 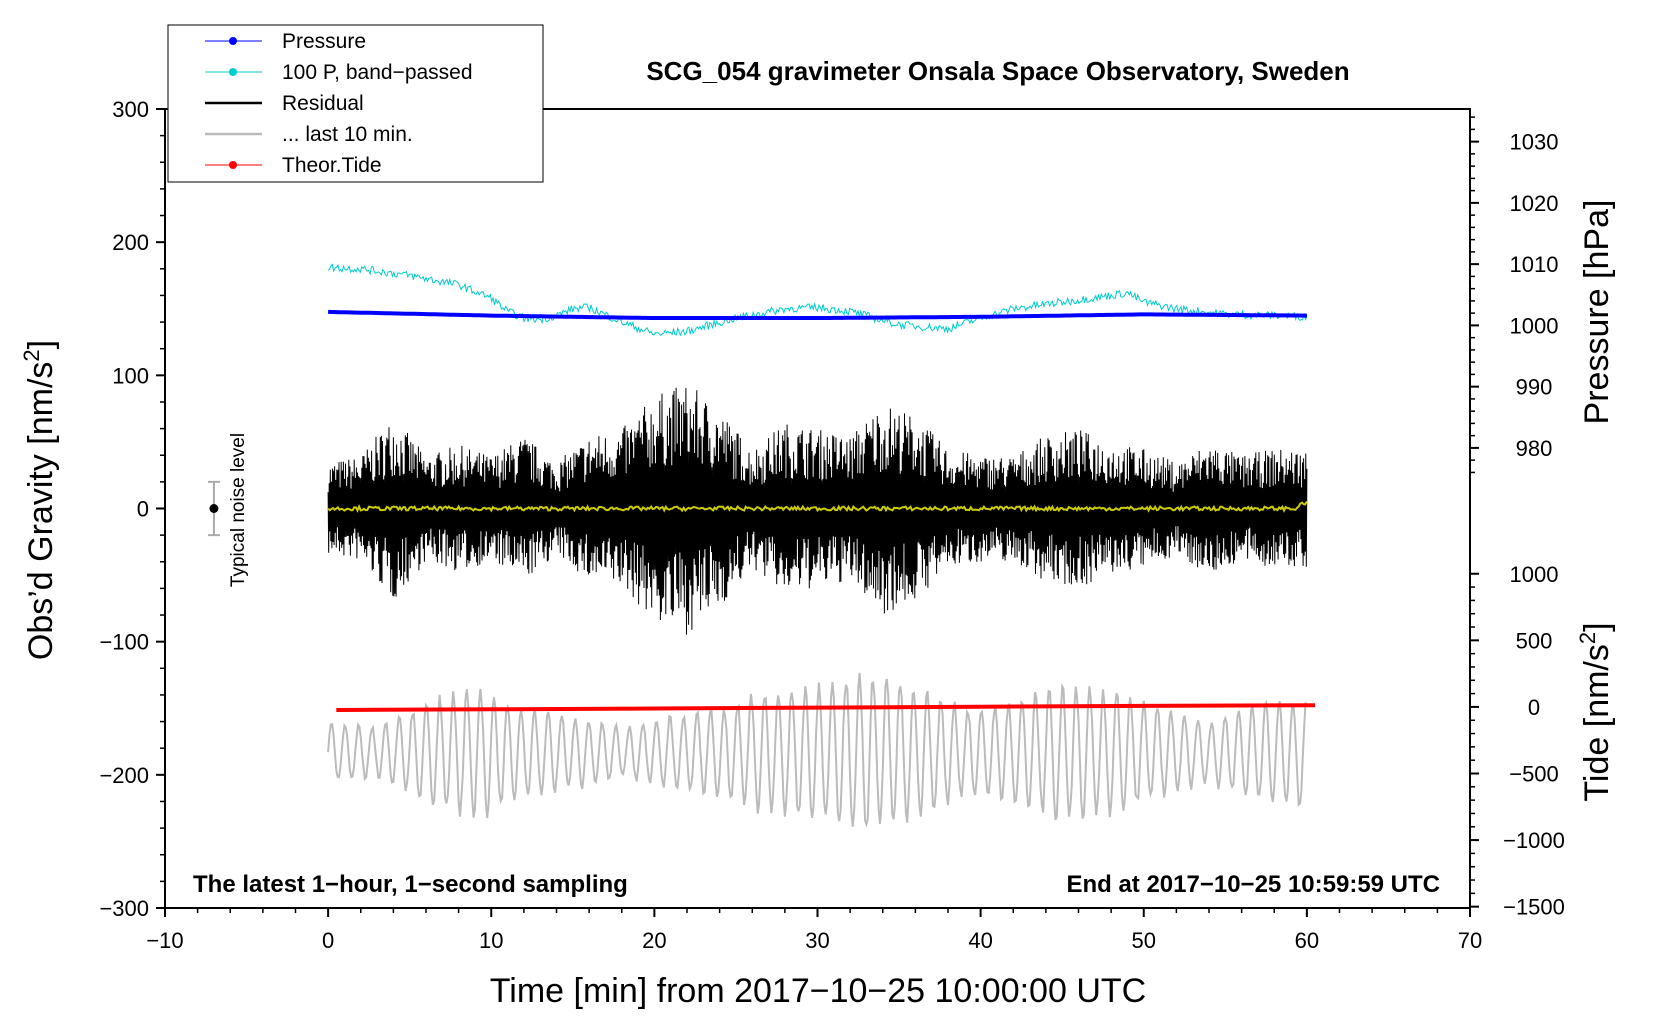 I want to click on x-tick-label: 40, so click(x=980, y=940).